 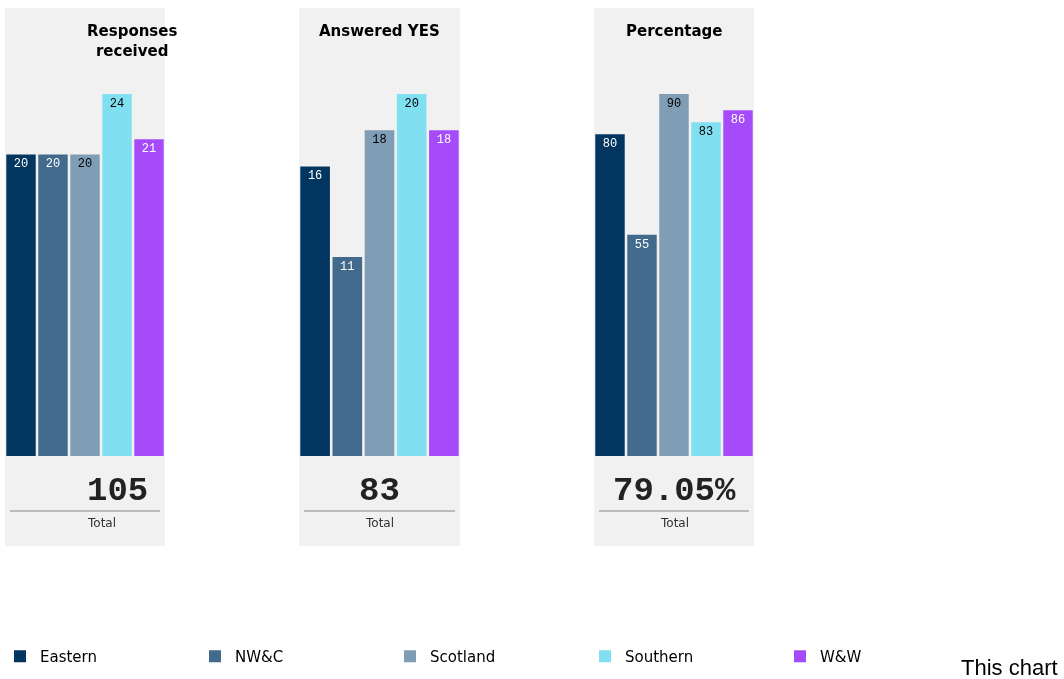 What do you see at coordinates (659, 657) in the screenshot?
I see `legend-label: Southern` at bounding box center [659, 657].